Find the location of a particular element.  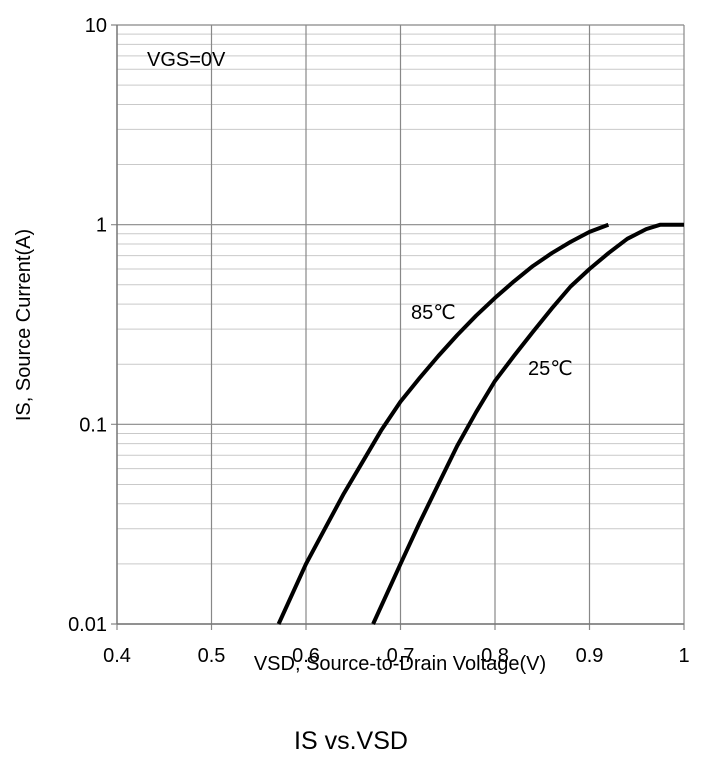

x-tick-label: 0.6 is located at coordinates (306, 656).